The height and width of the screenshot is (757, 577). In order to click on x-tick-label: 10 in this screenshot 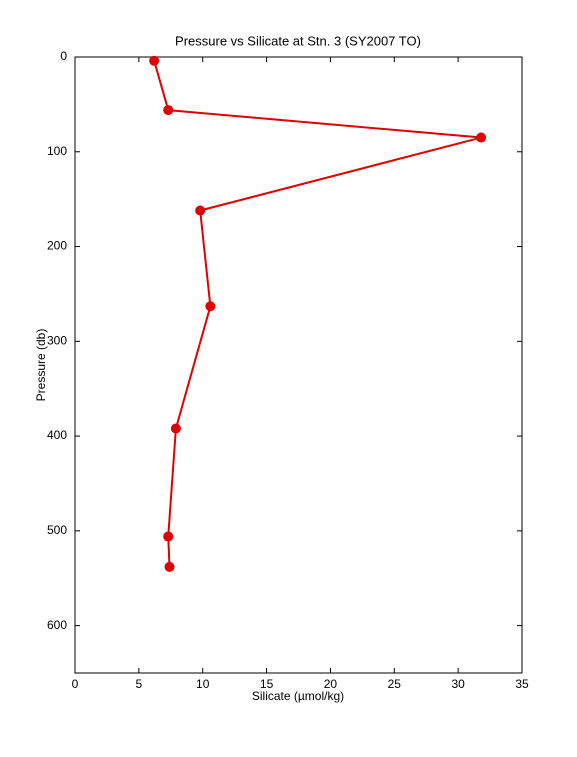, I will do `click(203, 684)`.